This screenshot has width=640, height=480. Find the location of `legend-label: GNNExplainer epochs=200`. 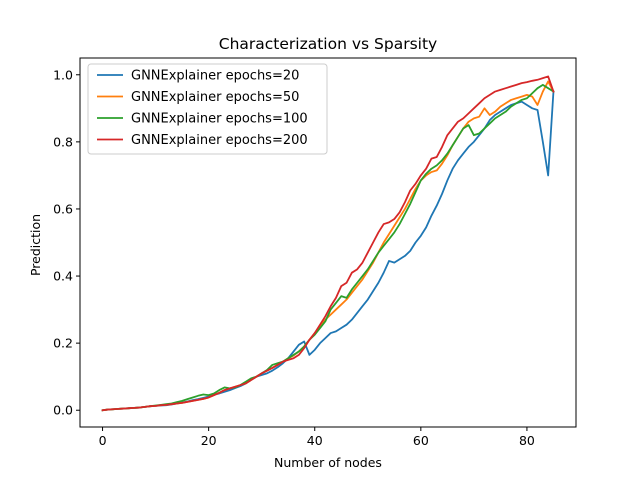

legend-label: GNNExplainer epochs=200 is located at coordinates (219, 140).